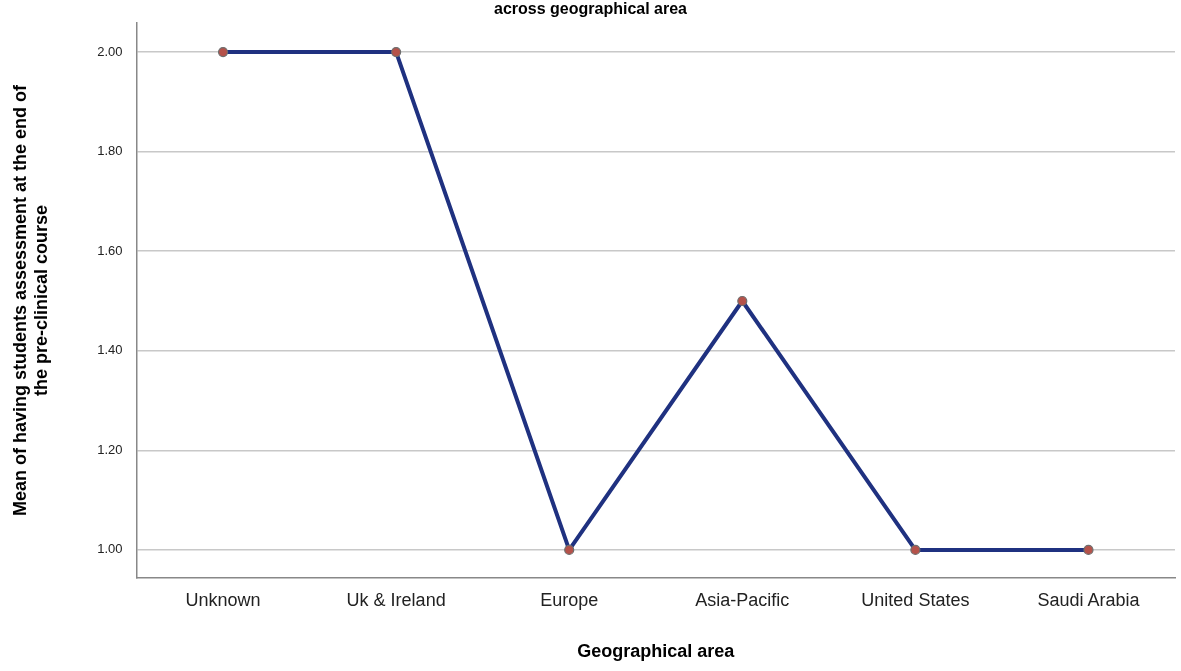 The image size is (1181, 671). I want to click on x-tick-label: United States, so click(915, 599).